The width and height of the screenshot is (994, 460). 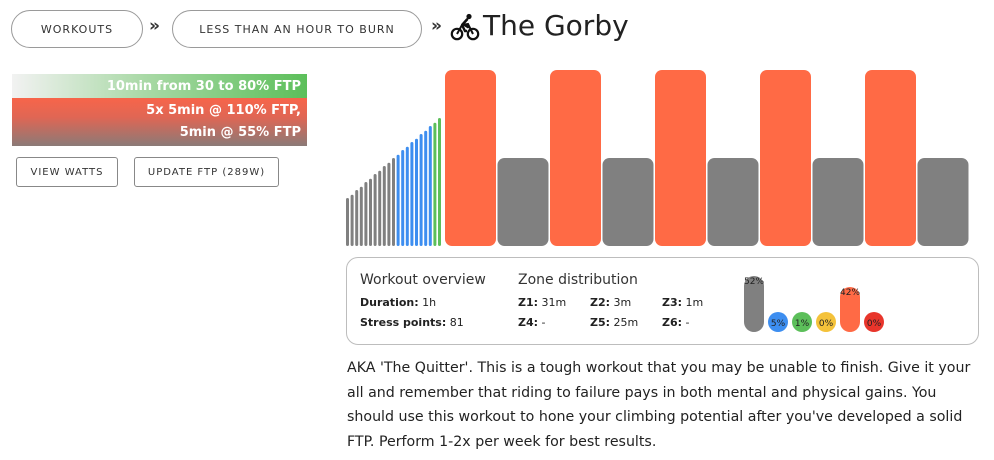 I want to click on zone-bar-z4, so click(x=826, y=322).